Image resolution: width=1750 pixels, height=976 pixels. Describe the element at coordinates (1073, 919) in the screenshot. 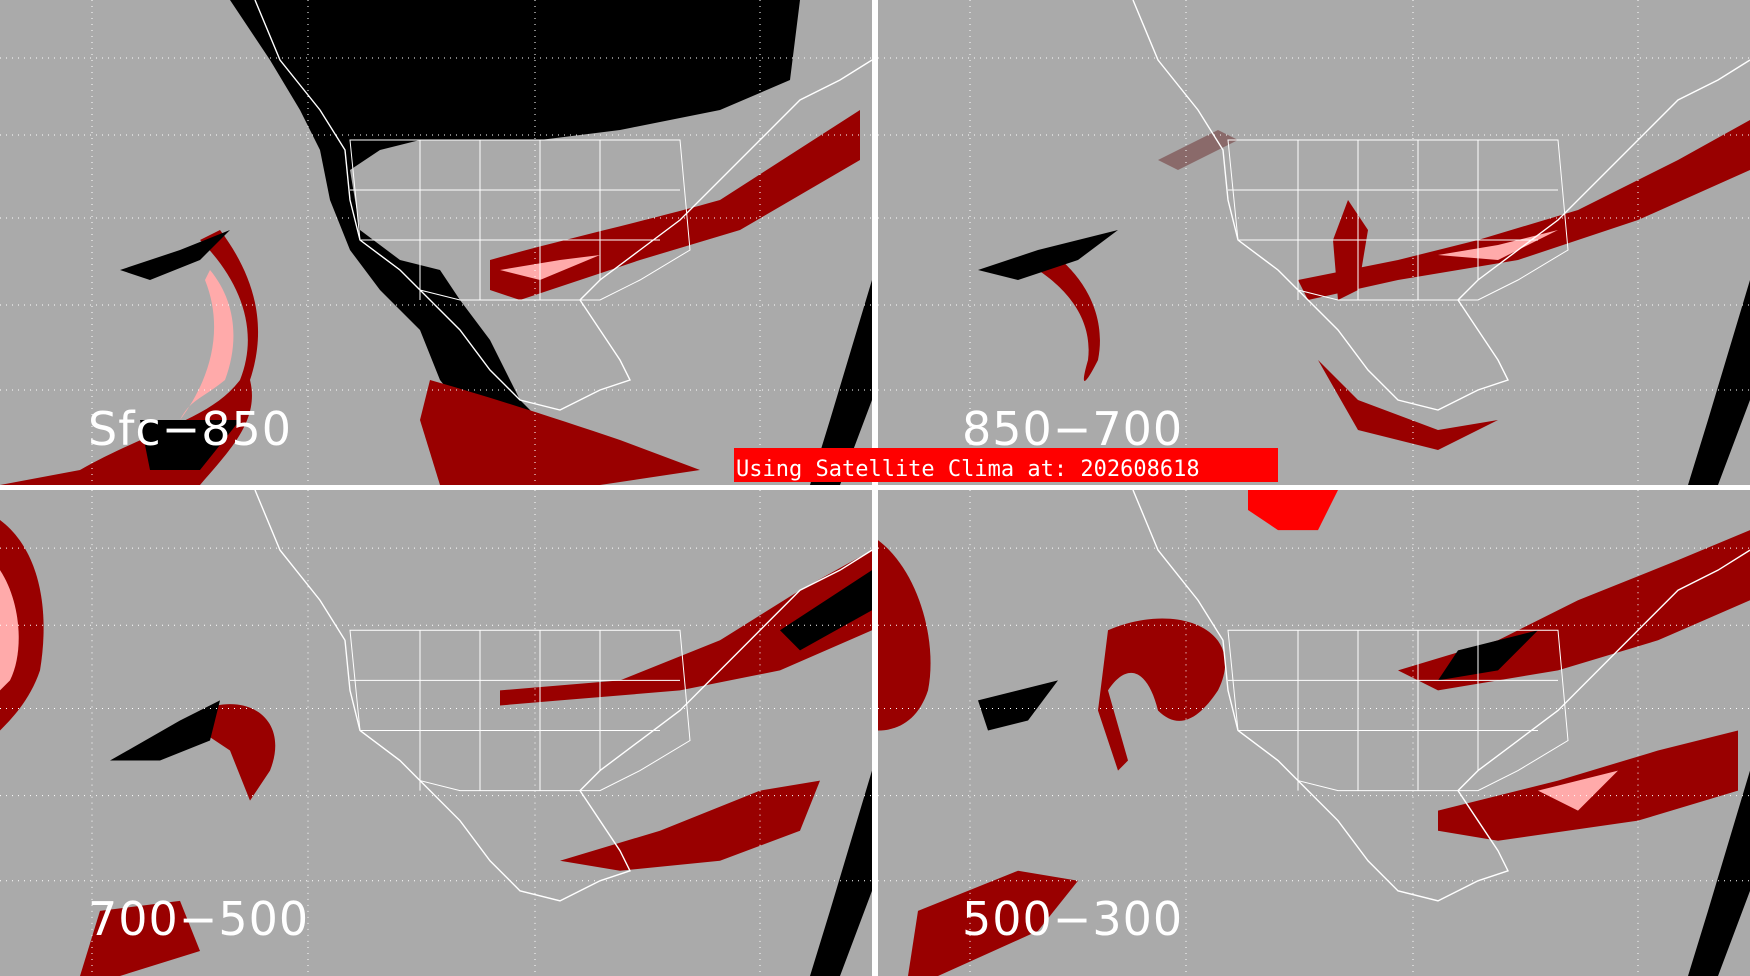

I see `panel-label: 500−300` at that location.